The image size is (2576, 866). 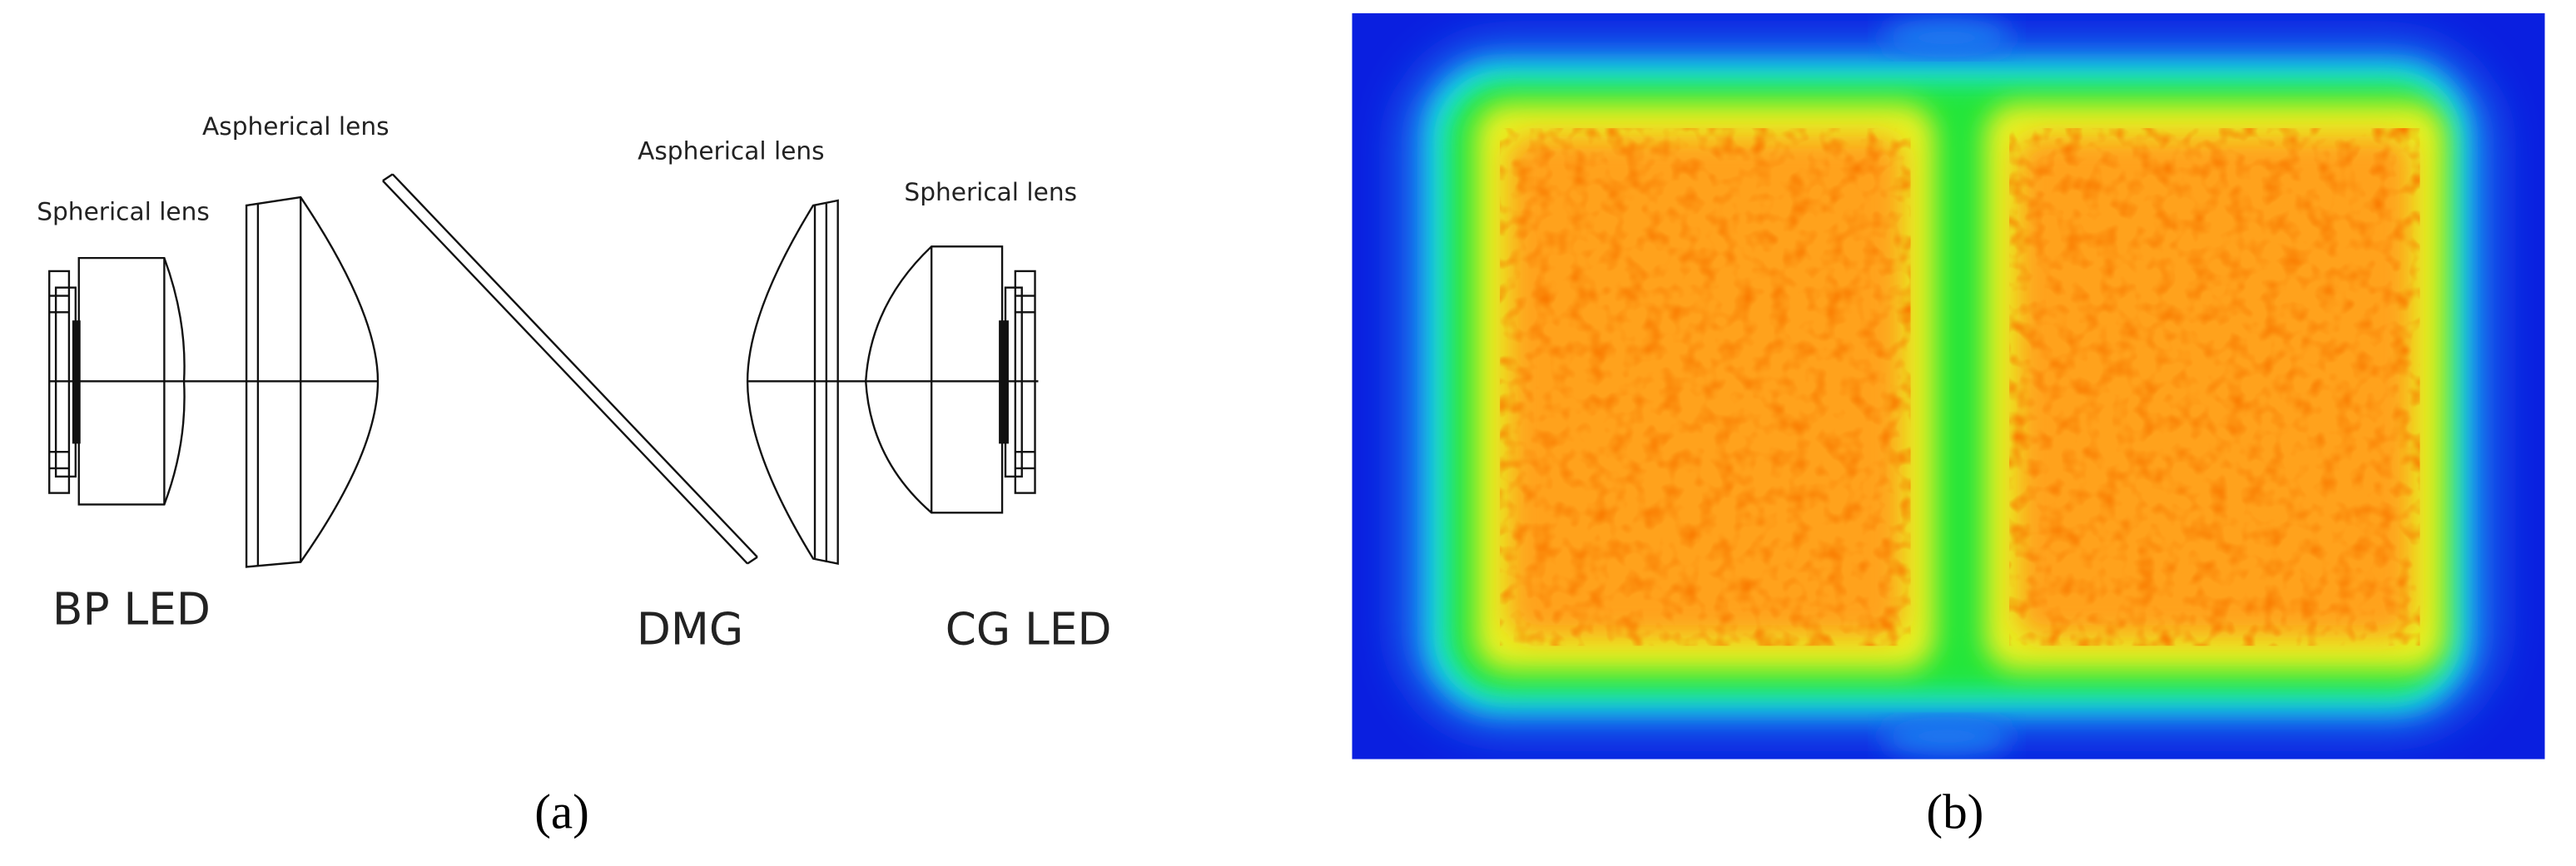 What do you see at coordinates (1017, 382) in the screenshot?
I see `cg-led` at bounding box center [1017, 382].